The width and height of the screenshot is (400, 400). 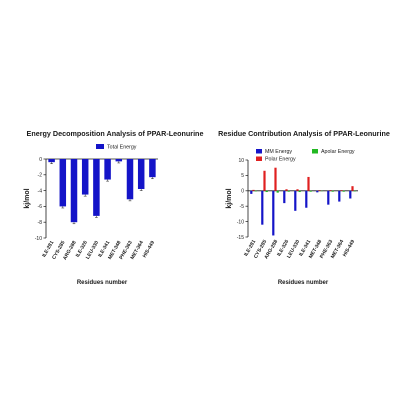 What do you see at coordinates (102, 283) in the screenshot?
I see `chart1-x-axis-label: Residues number` at bounding box center [102, 283].